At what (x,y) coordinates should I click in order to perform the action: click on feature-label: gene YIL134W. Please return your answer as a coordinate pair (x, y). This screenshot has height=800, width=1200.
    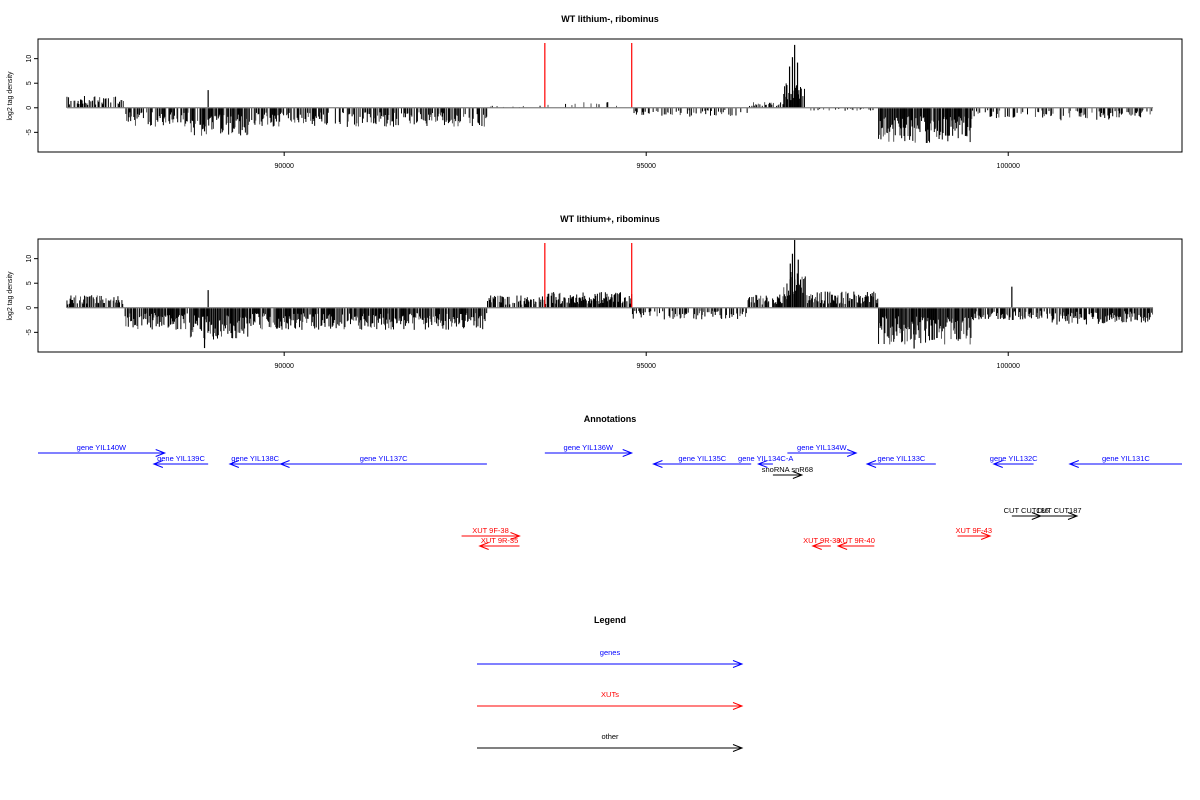
    Looking at the image, I should click on (822, 447).